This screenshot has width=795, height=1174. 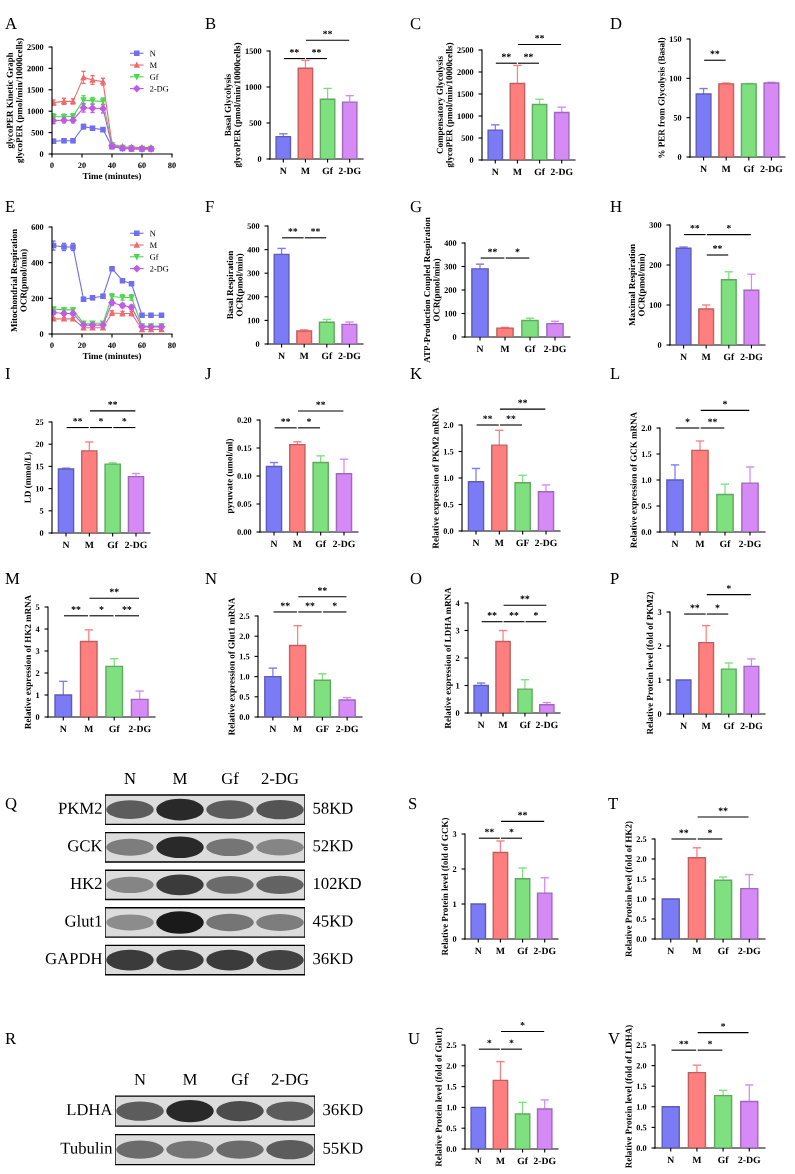 I want to click on category-label: M, so click(x=190, y=1079).